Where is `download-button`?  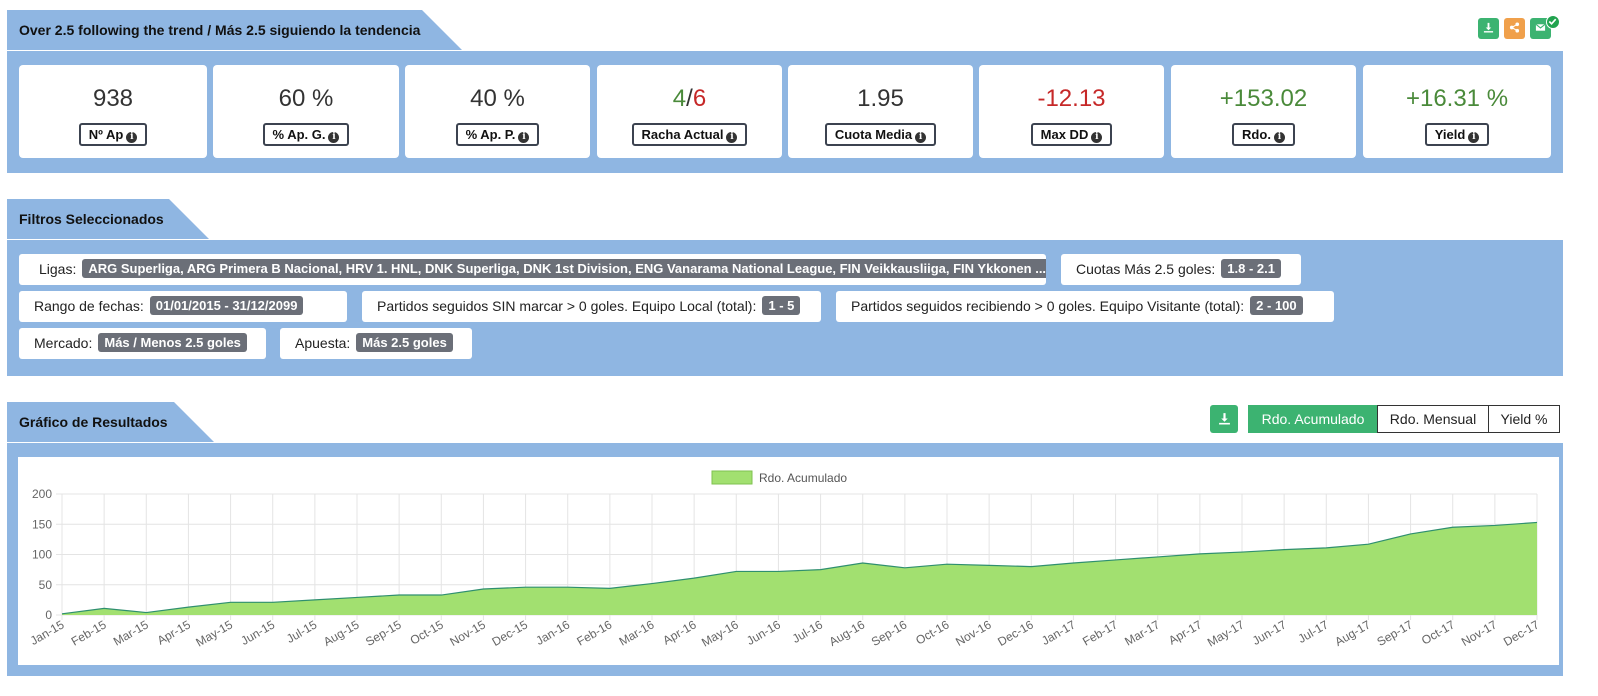
download-button is located at coordinates (1488, 28).